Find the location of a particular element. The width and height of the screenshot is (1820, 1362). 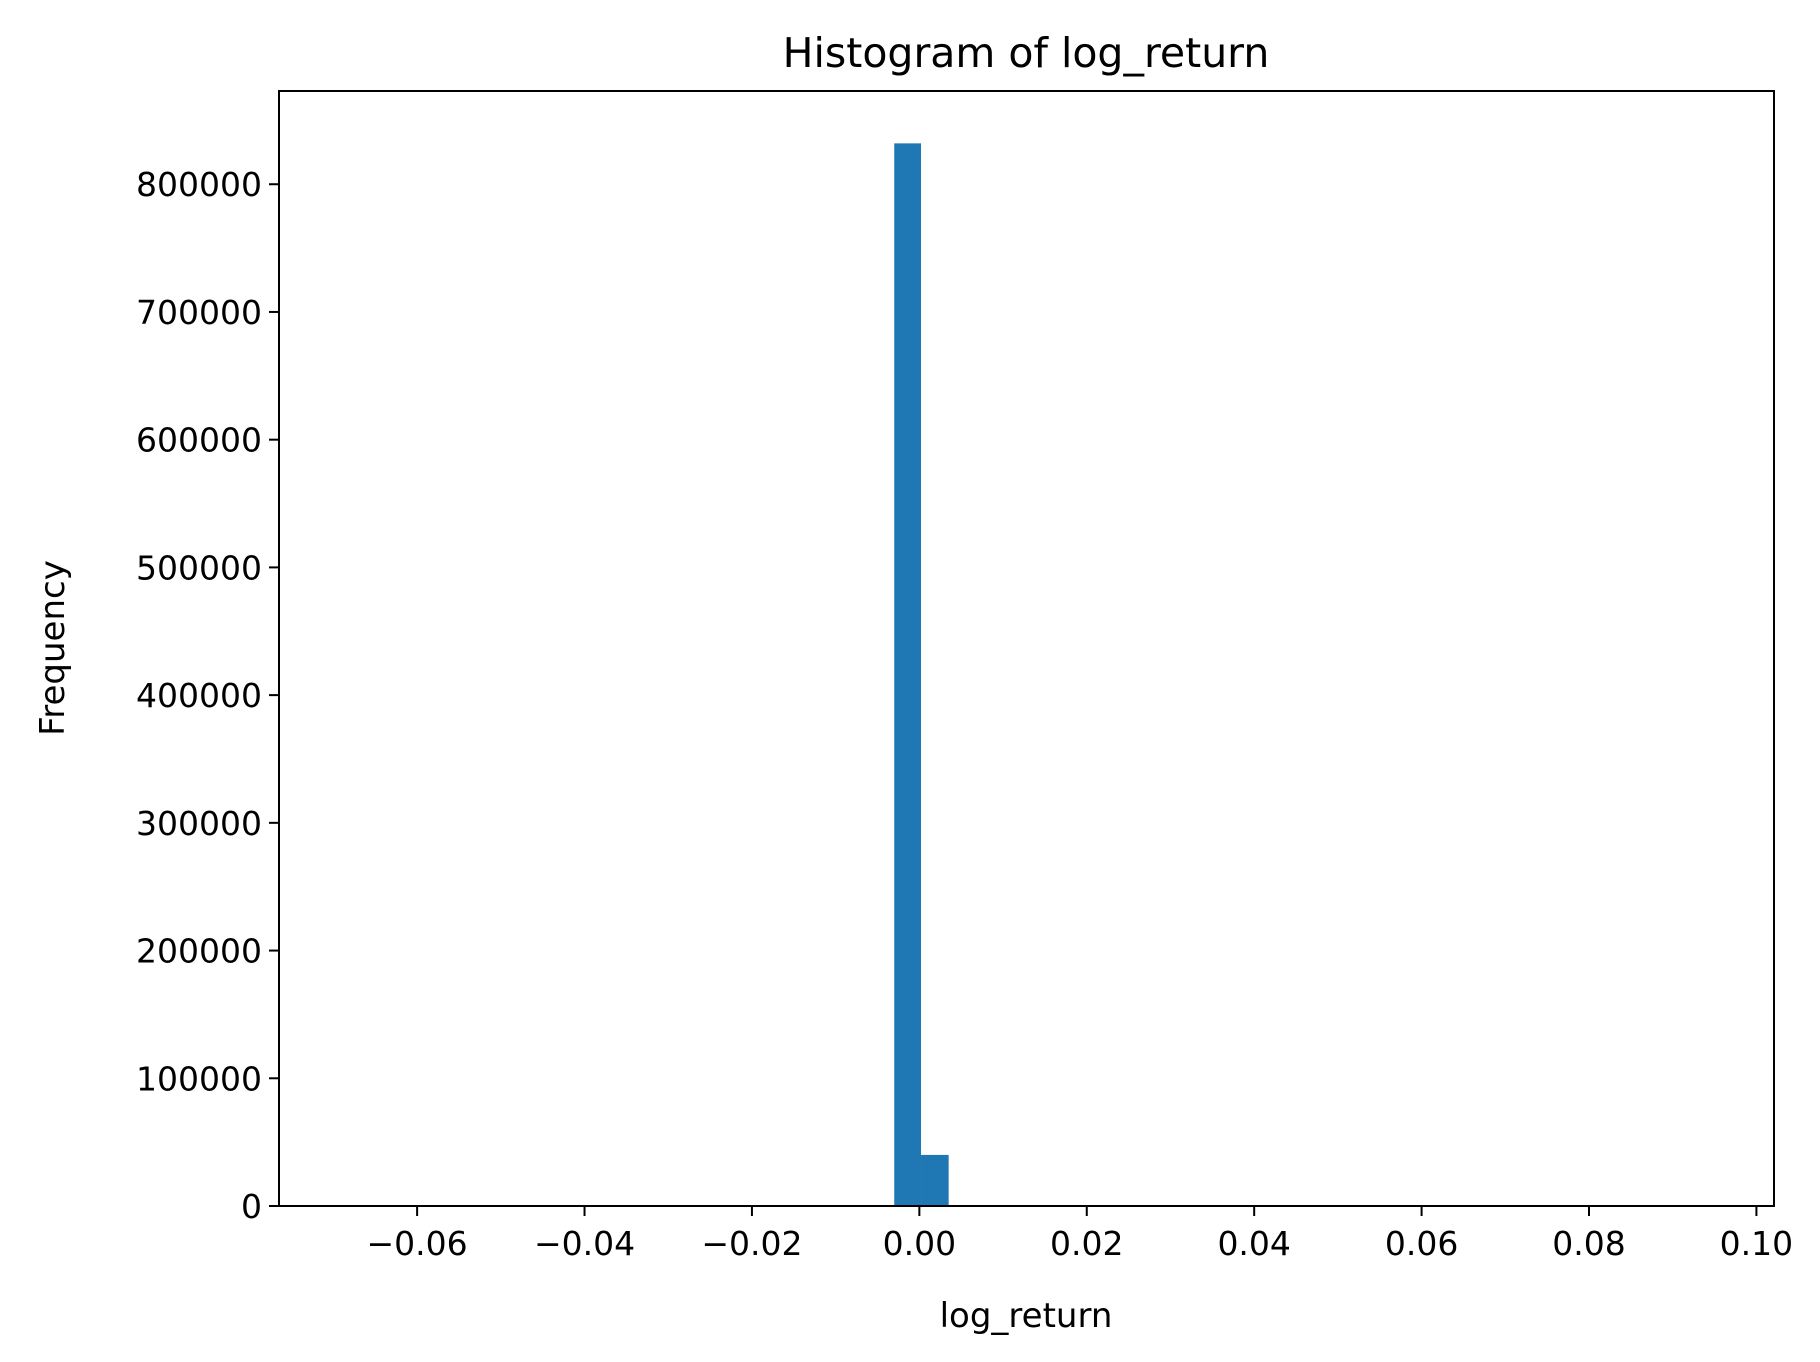

y-tick-label: 300000 is located at coordinates (199, 823).